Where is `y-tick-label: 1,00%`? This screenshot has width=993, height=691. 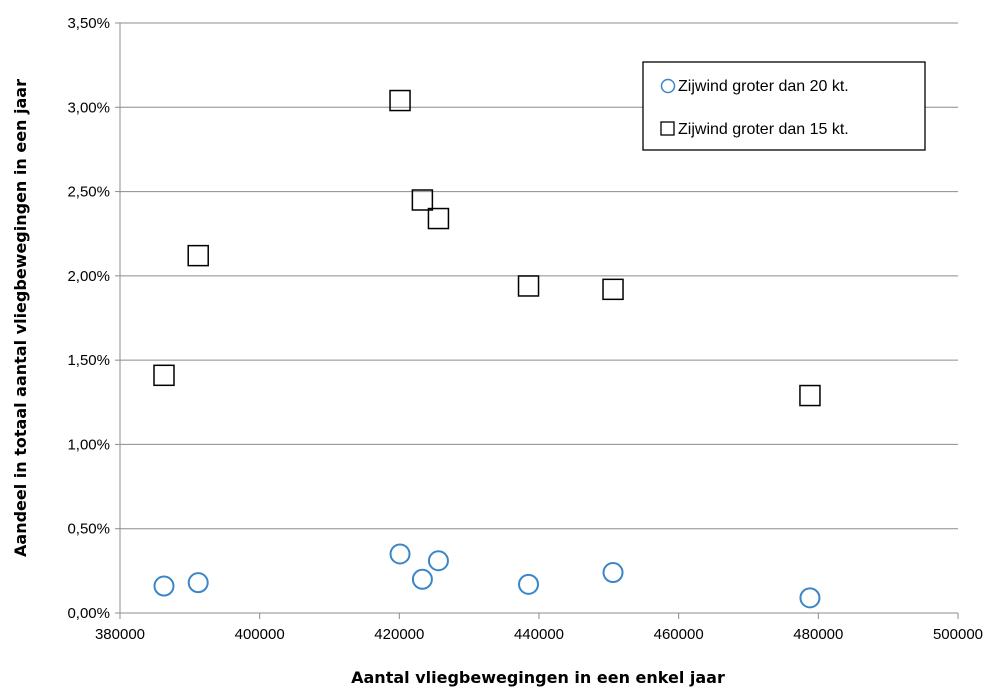
y-tick-label: 1,00% is located at coordinates (88, 444).